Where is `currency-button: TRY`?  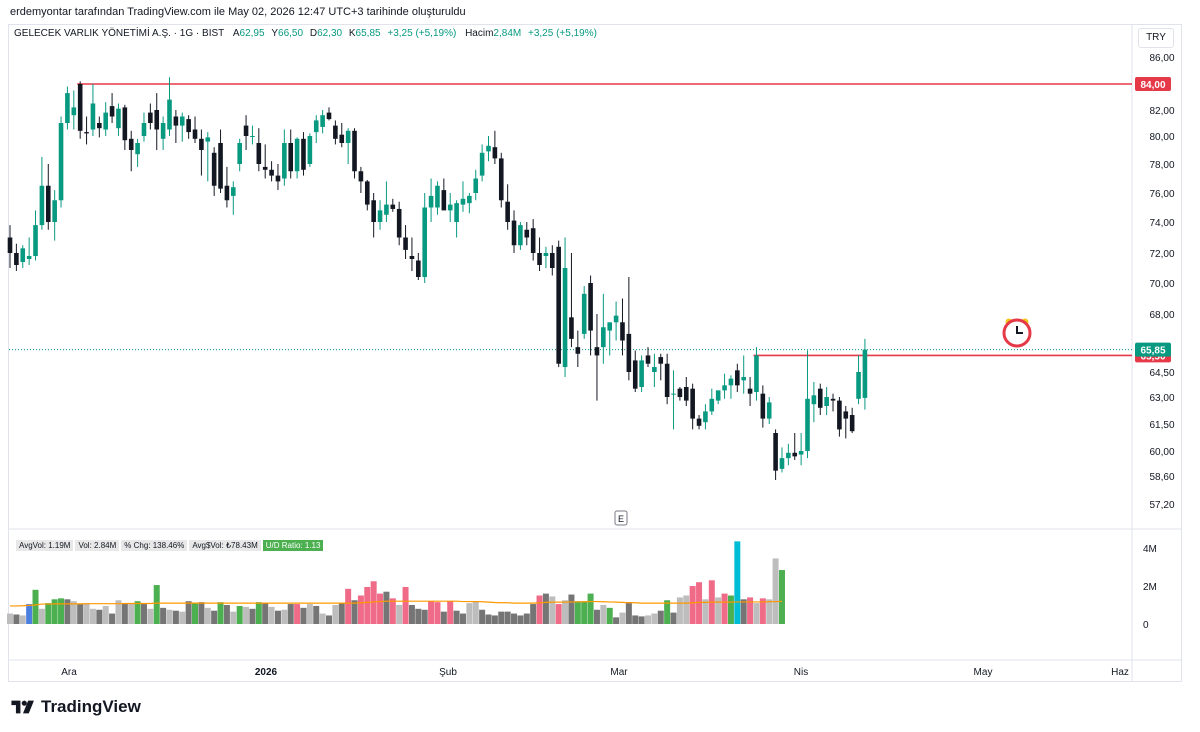
currency-button: TRY is located at coordinates (1156, 38).